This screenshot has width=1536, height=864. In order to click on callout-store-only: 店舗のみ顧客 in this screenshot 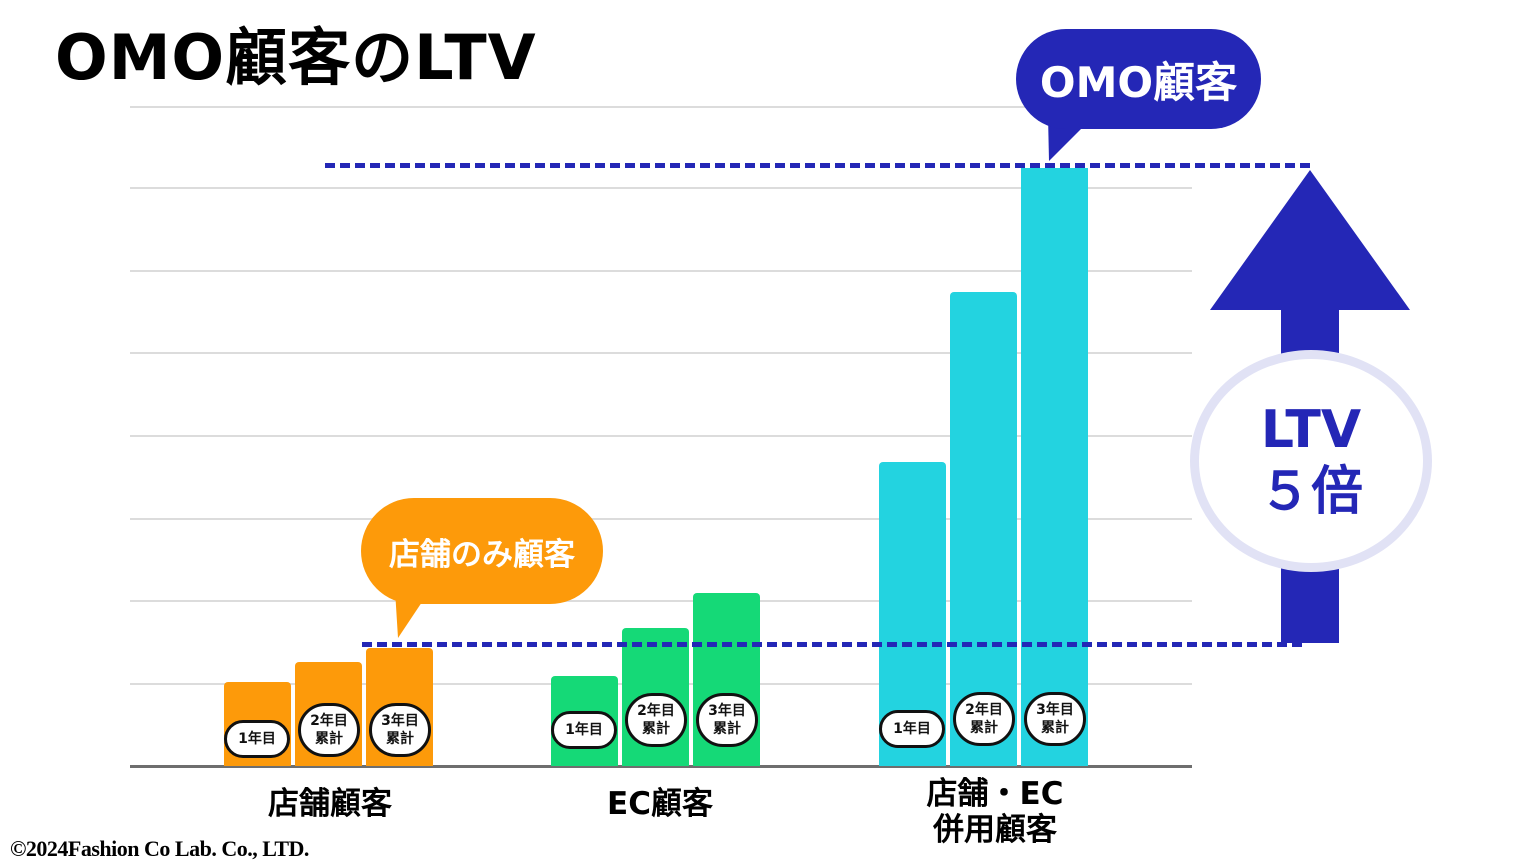, I will do `click(482, 551)`.